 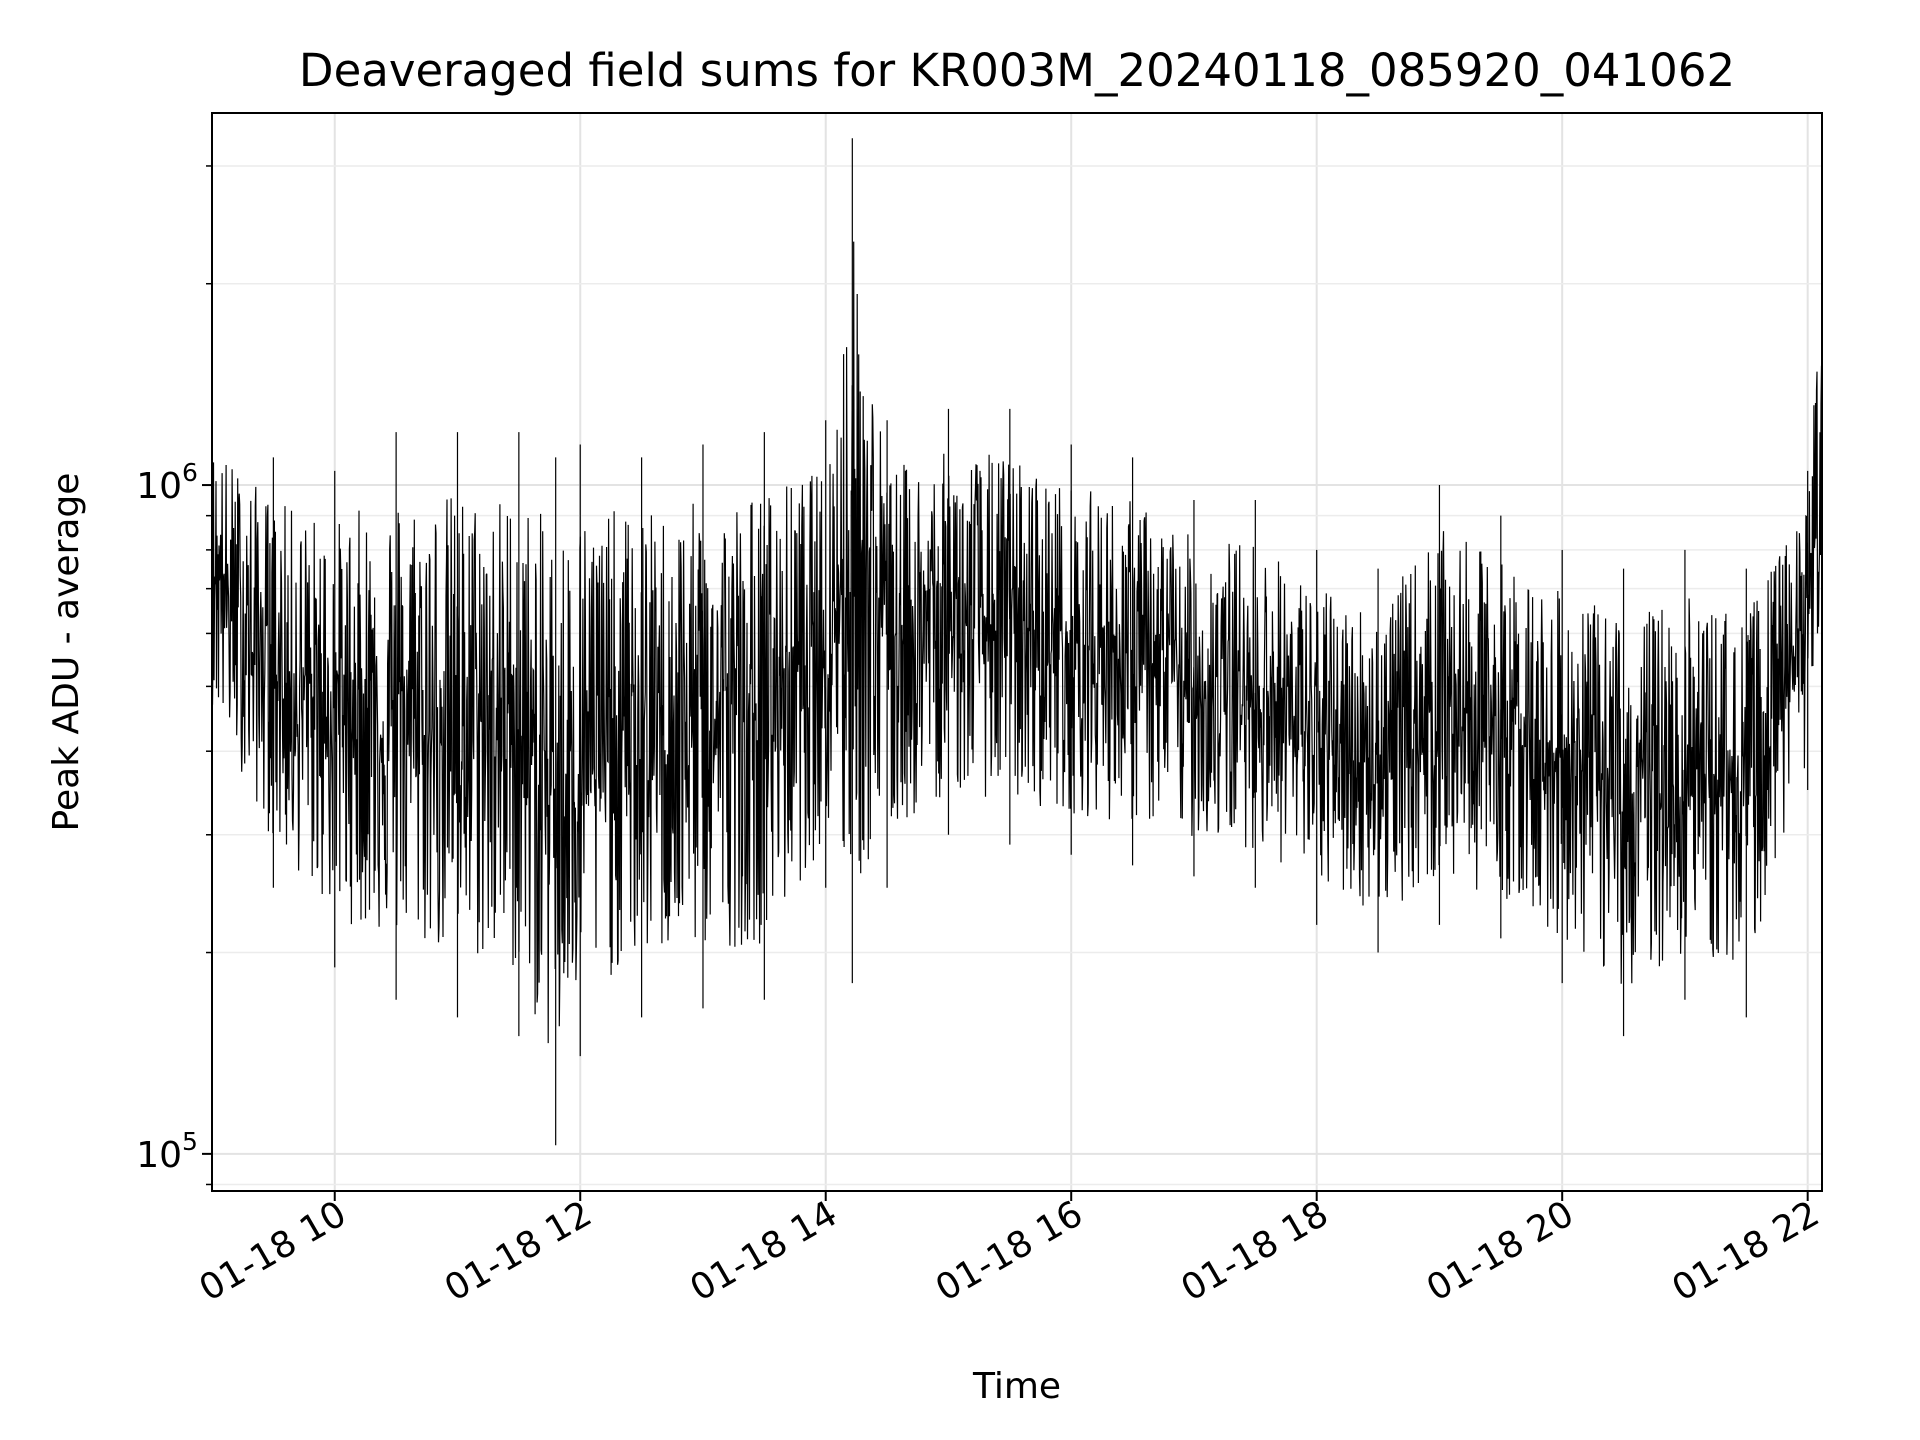 I want to click on x-tick-label: 01-18 22, so click(x=1746, y=1251).